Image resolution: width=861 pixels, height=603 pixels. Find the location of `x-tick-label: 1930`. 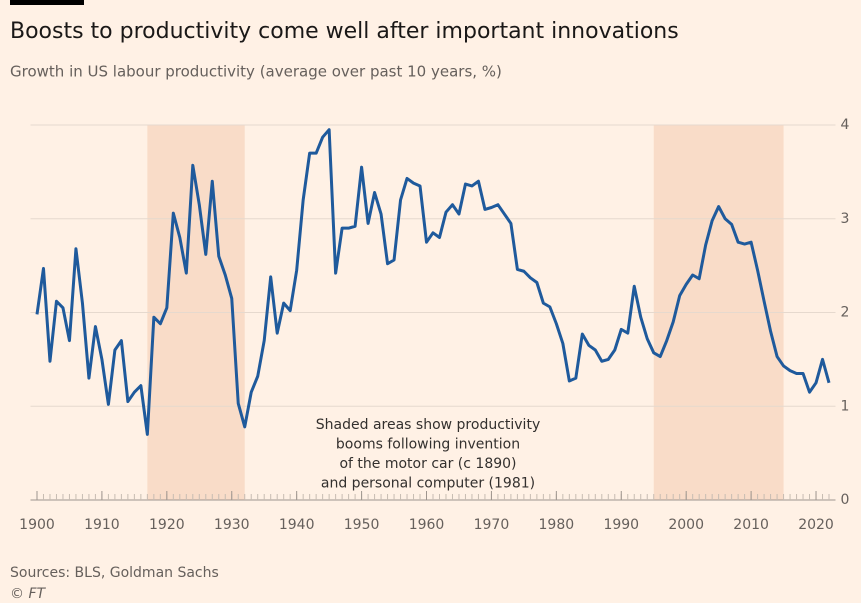

x-tick-label: 1930 is located at coordinates (232, 525).